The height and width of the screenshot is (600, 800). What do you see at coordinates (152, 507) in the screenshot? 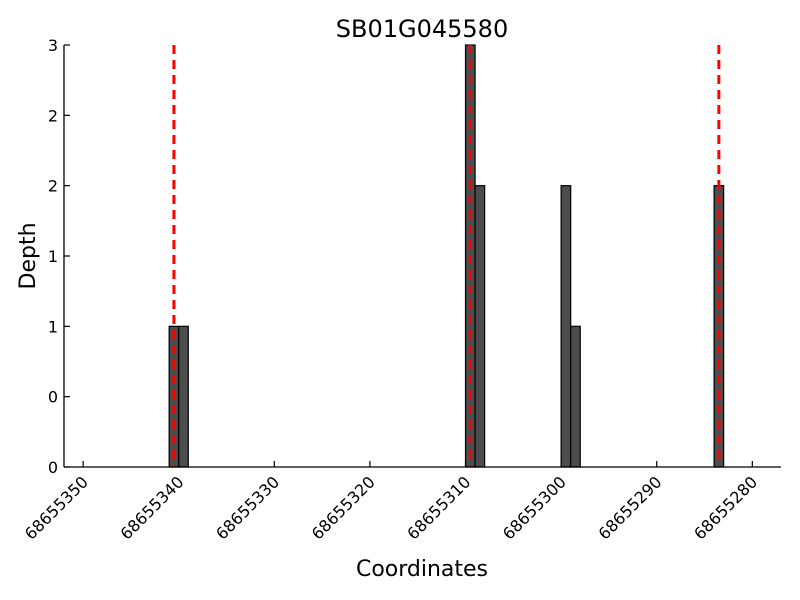
I see `x-tick-label-1: 68655340` at bounding box center [152, 507].